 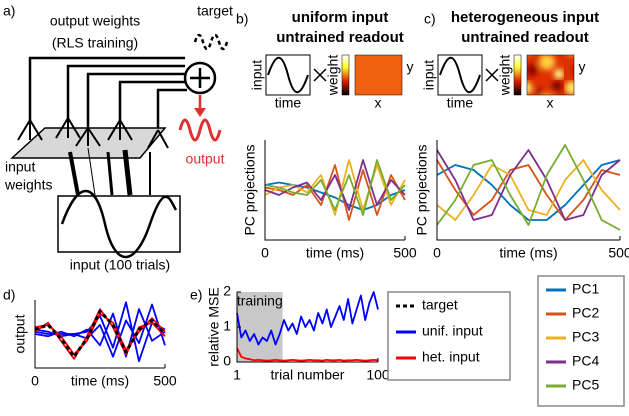 What do you see at coordinates (120, 265) in the screenshot?
I see `input-label: input (100 trials)` at bounding box center [120, 265].